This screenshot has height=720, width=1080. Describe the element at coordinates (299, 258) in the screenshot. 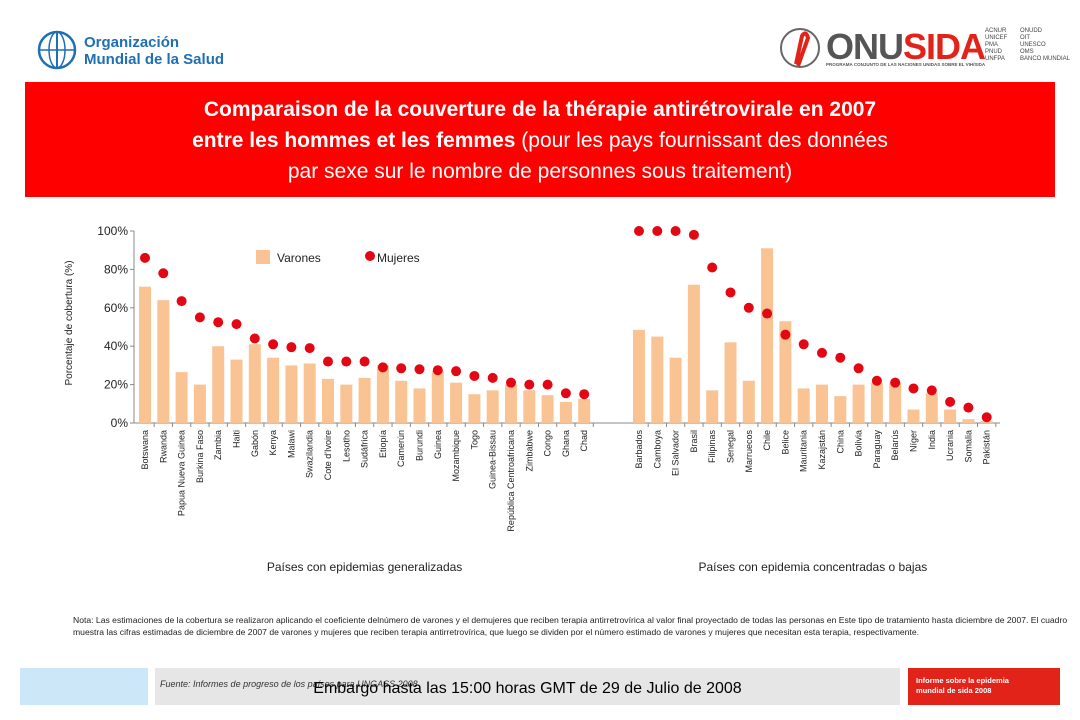

I see `legend-label: Varones` at that location.